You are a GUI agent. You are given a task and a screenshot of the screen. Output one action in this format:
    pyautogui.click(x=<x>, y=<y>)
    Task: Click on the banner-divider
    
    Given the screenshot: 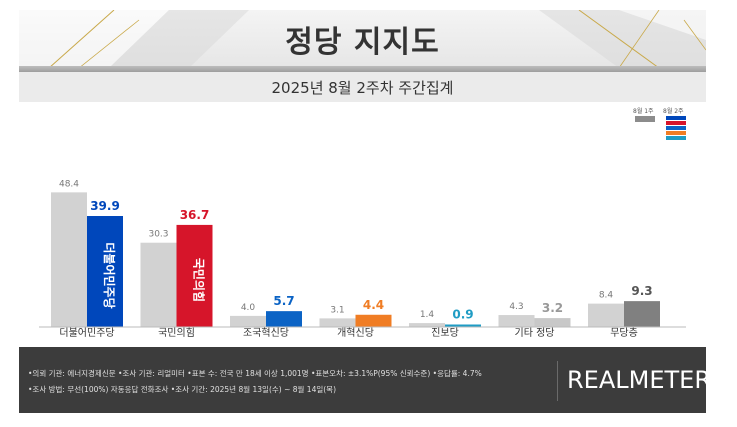 What is the action you would take?
    pyautogui.click(x=362, y=69)
    